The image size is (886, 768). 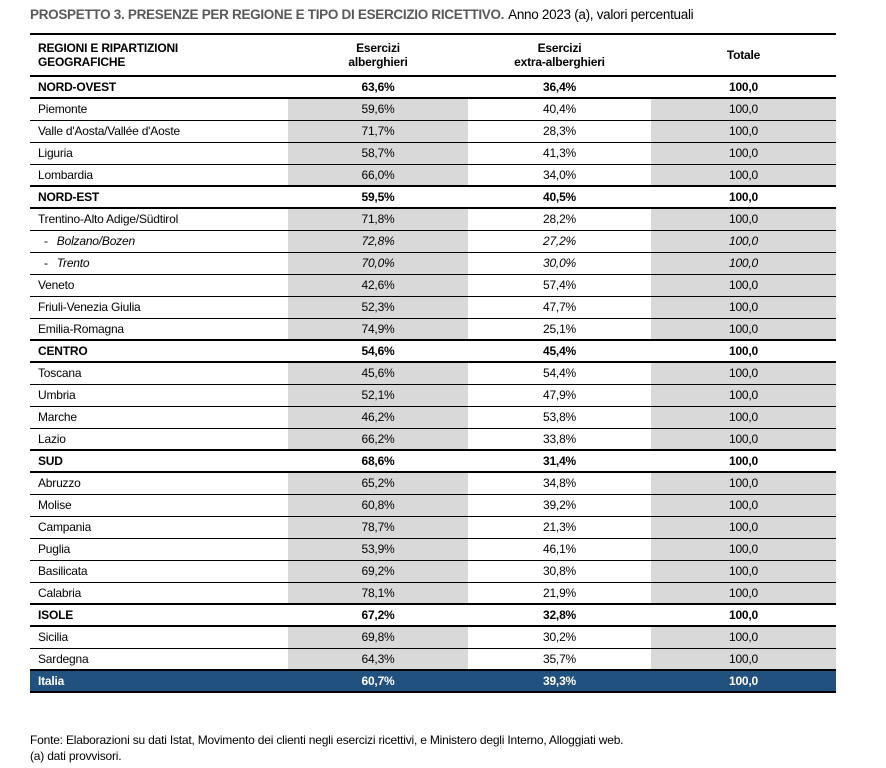 What do you see at coordinates (559, 439) in the screenshot?
I see `extra-share-cell: 33,8%` at bounding box center [559, 439].